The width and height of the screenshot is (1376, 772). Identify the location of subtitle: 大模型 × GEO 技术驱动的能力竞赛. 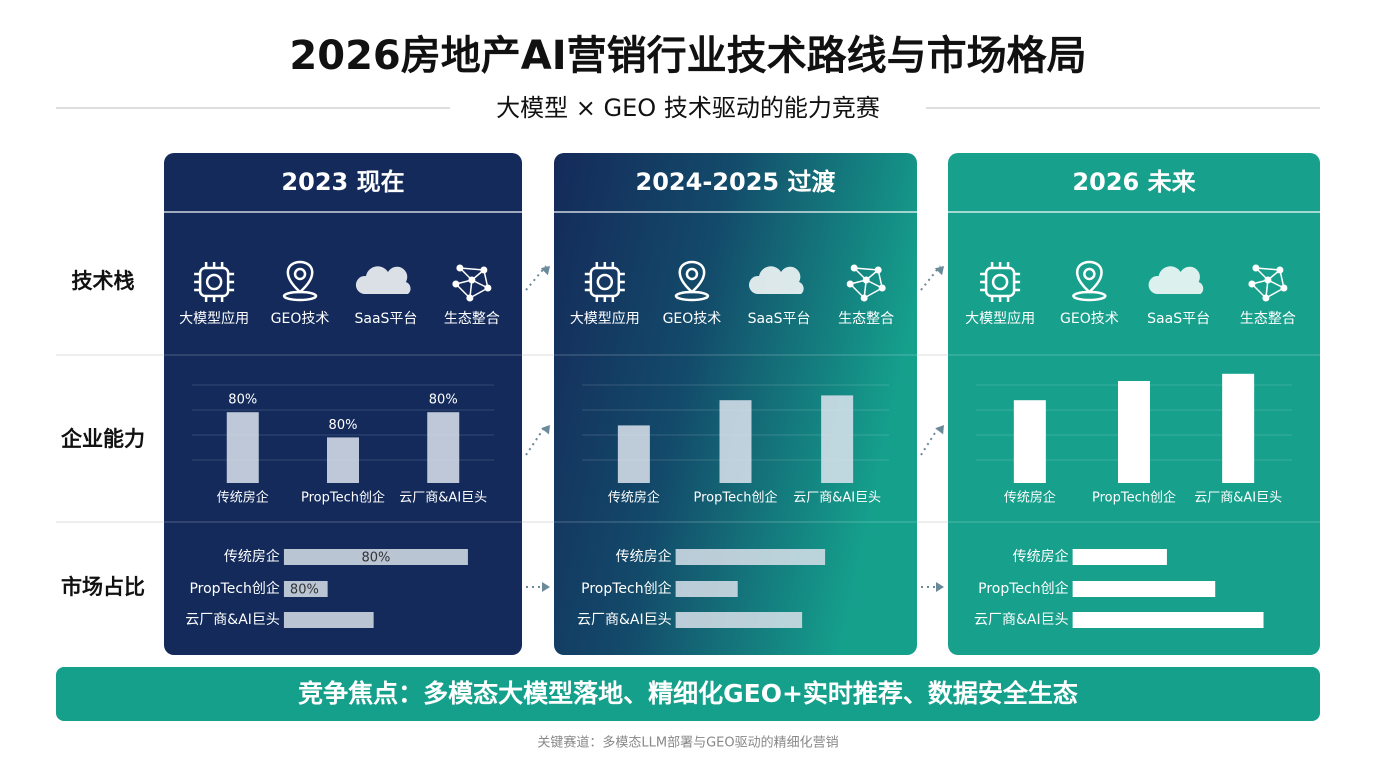
(688, 108).